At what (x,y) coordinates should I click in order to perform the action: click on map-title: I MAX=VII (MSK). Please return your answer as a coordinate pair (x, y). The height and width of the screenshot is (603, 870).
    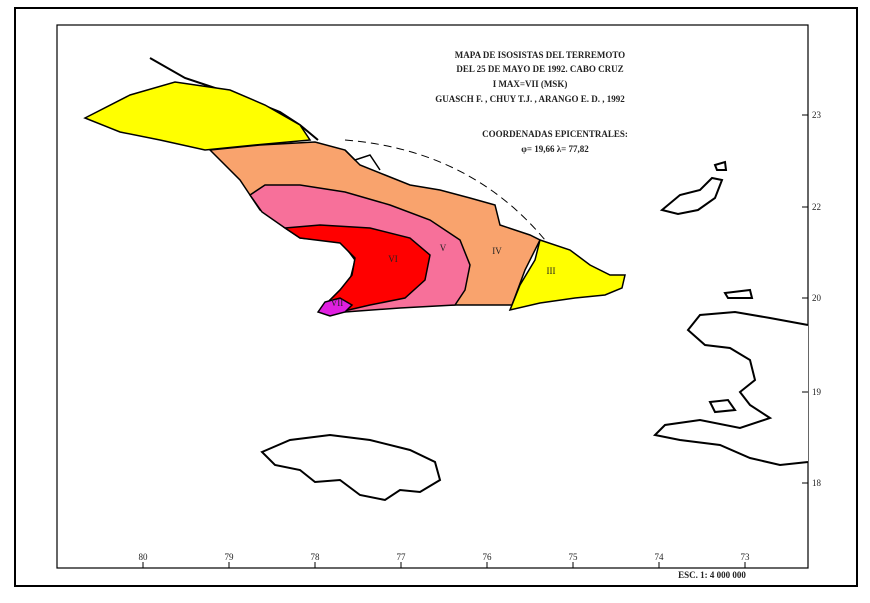
    Looking at the image, I should click on (530, 84).